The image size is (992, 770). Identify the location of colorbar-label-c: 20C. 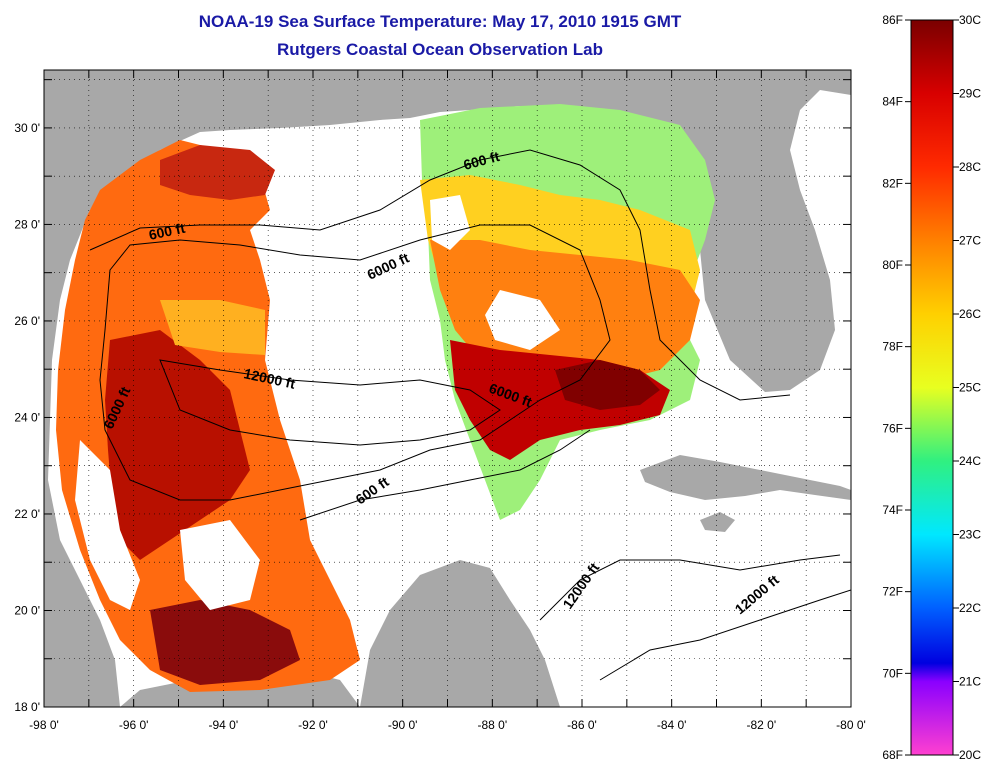
(970, 755).